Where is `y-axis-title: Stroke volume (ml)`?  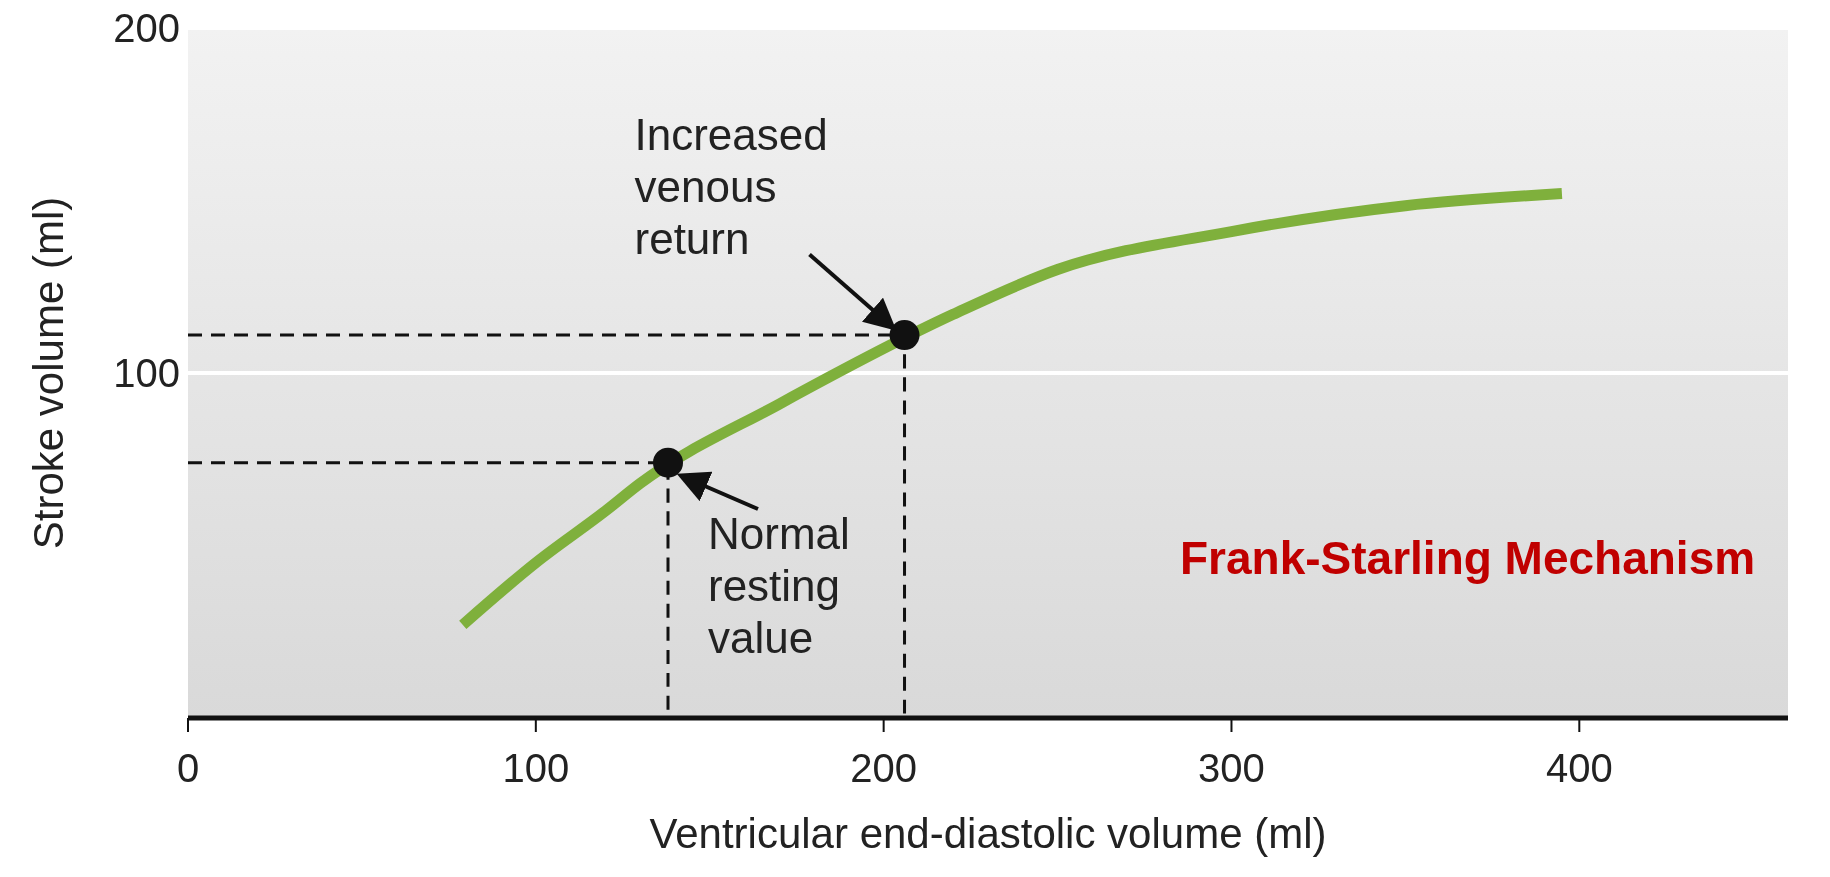
y-axis-title: Stroke volume (ml) is located at coordinates (48, 373).